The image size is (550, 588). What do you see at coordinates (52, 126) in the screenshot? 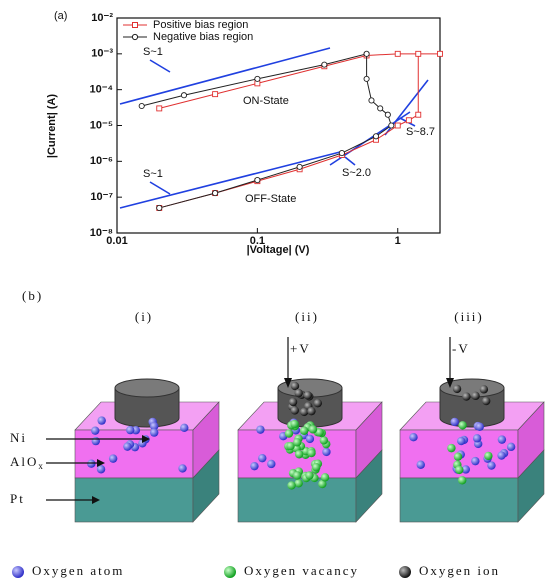
I see `y-axis-label: |Current| (A)` at bounding box center [52, 126].